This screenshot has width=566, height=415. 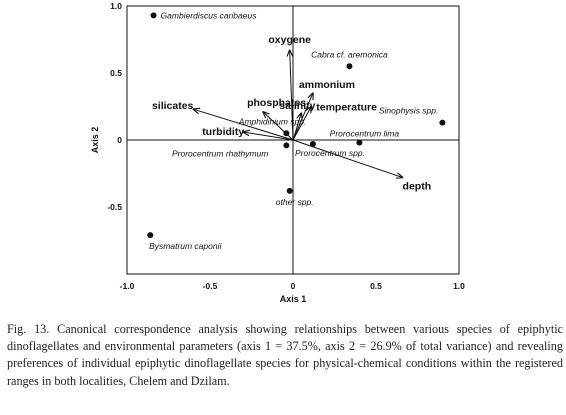 What do you see at coordinates (268, 136) in the screenshot?
I see `vector-turbidity` at bounding box center [268, 136].